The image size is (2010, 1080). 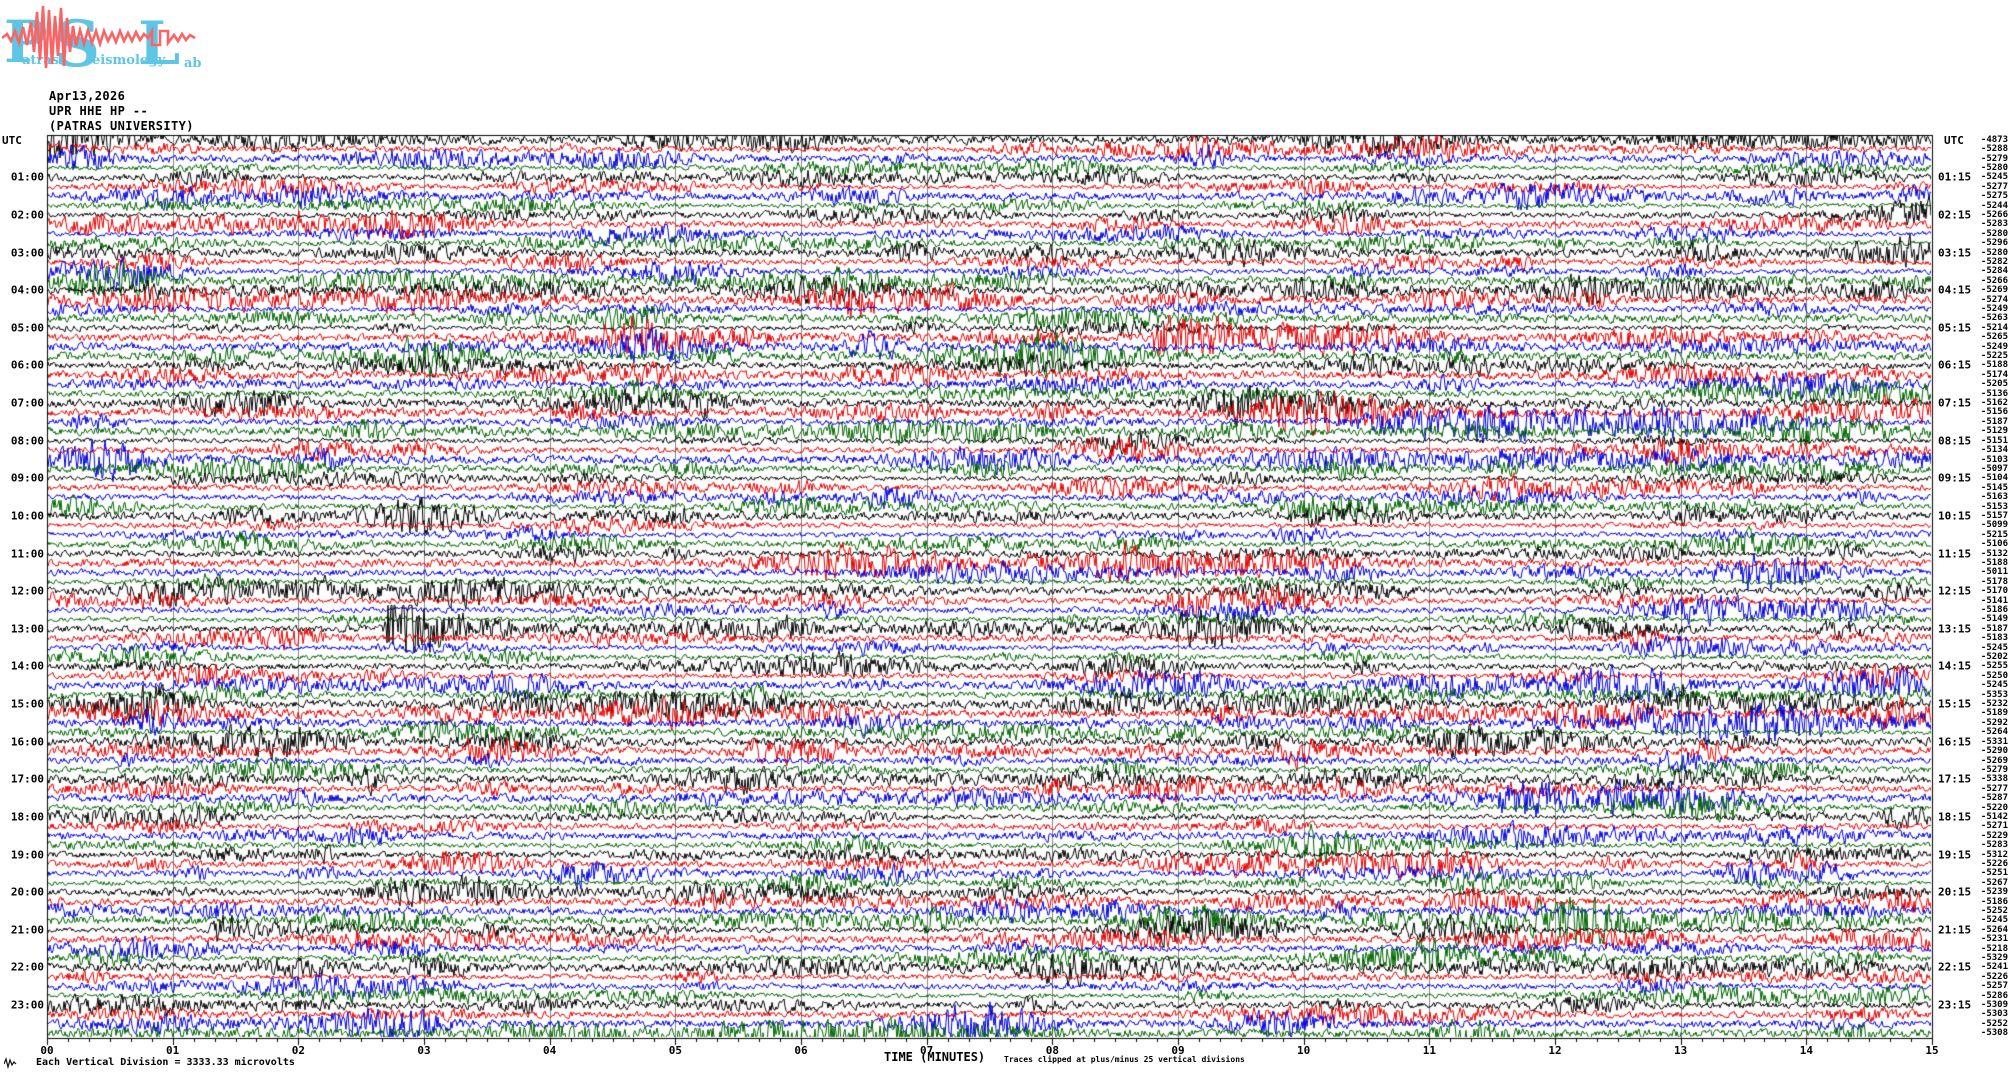 What do you see at coordinates (1994, 261) in the screenshot?
I see `trace-offset-value: -5282` at bounding box center [1994, 261].